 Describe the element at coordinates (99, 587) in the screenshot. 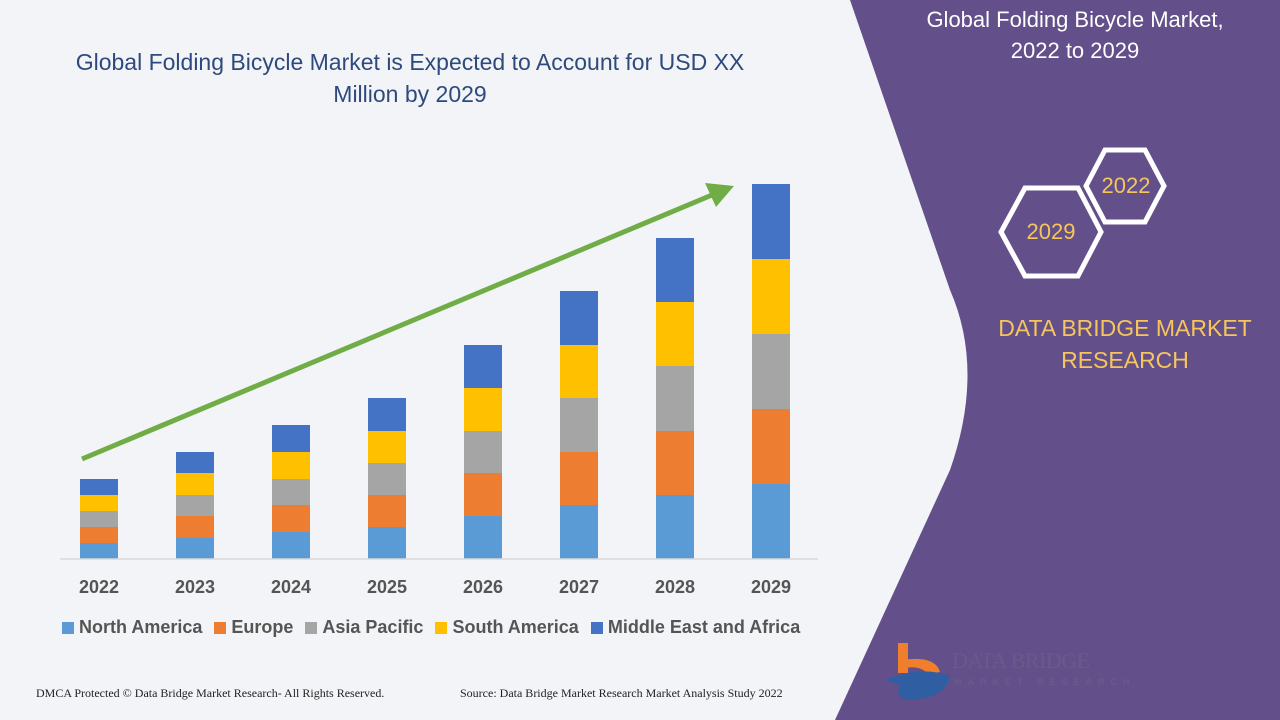

I see `x-tick-label: 2022` at that location.